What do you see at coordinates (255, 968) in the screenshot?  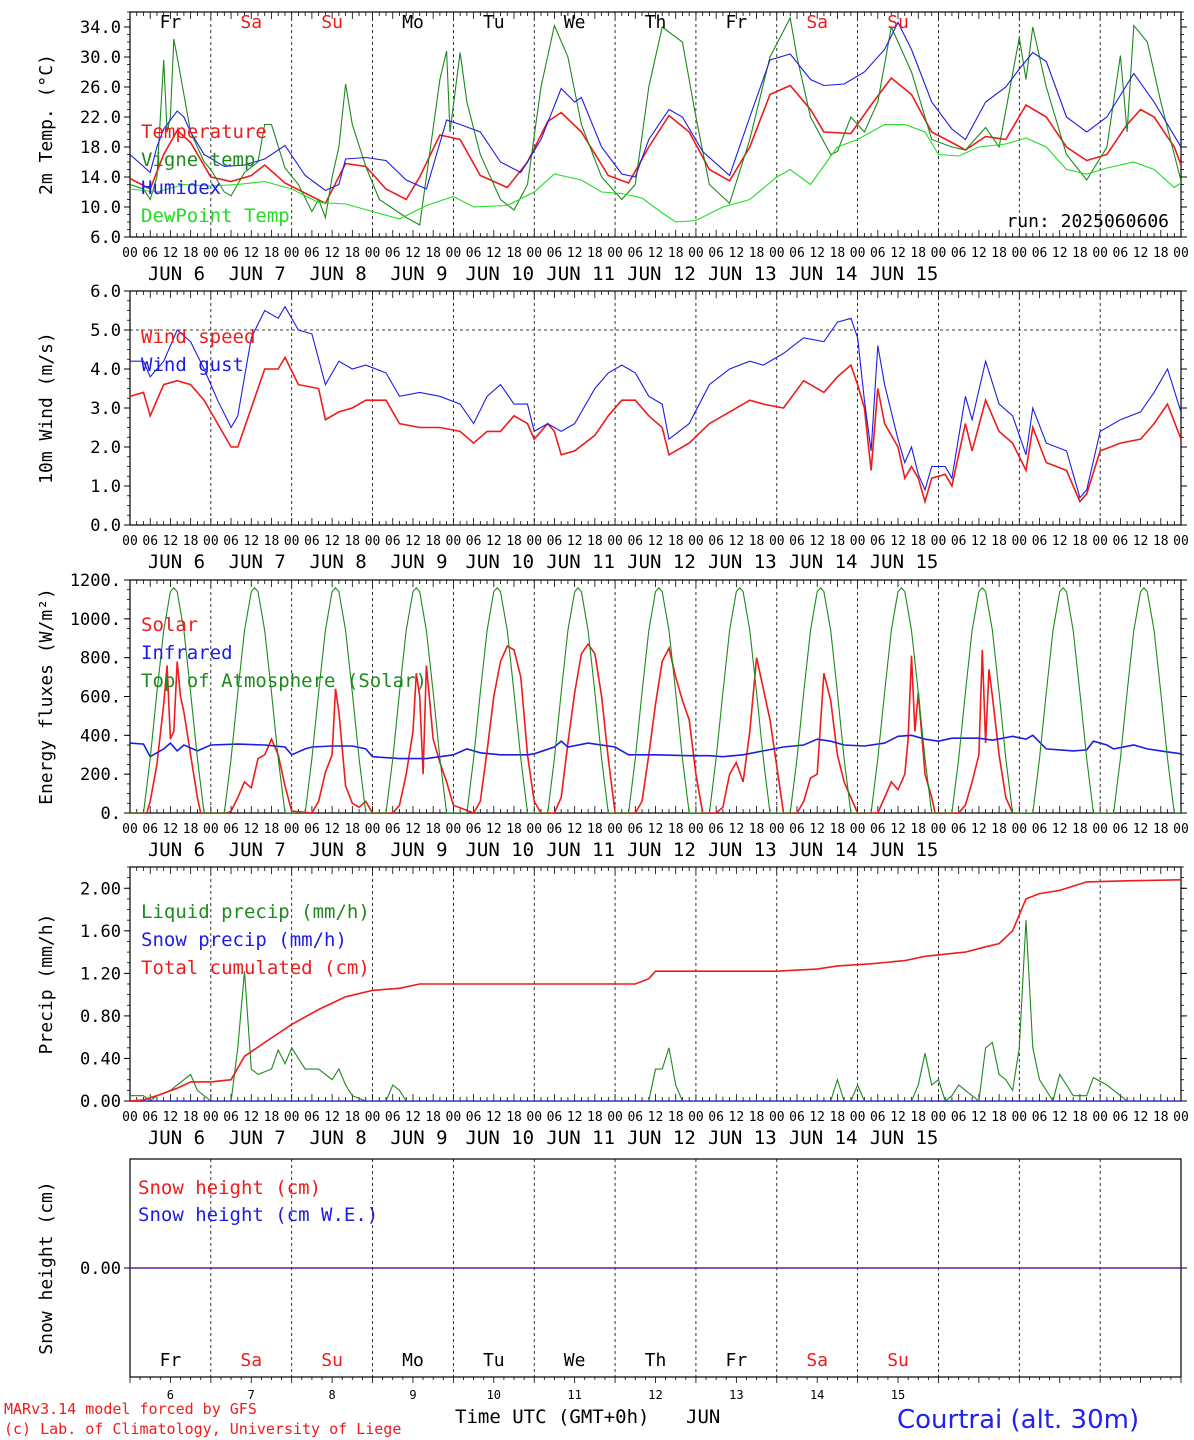 I see `legend-entry: Total cumulated (cm)` at bounding box center [255, 968].